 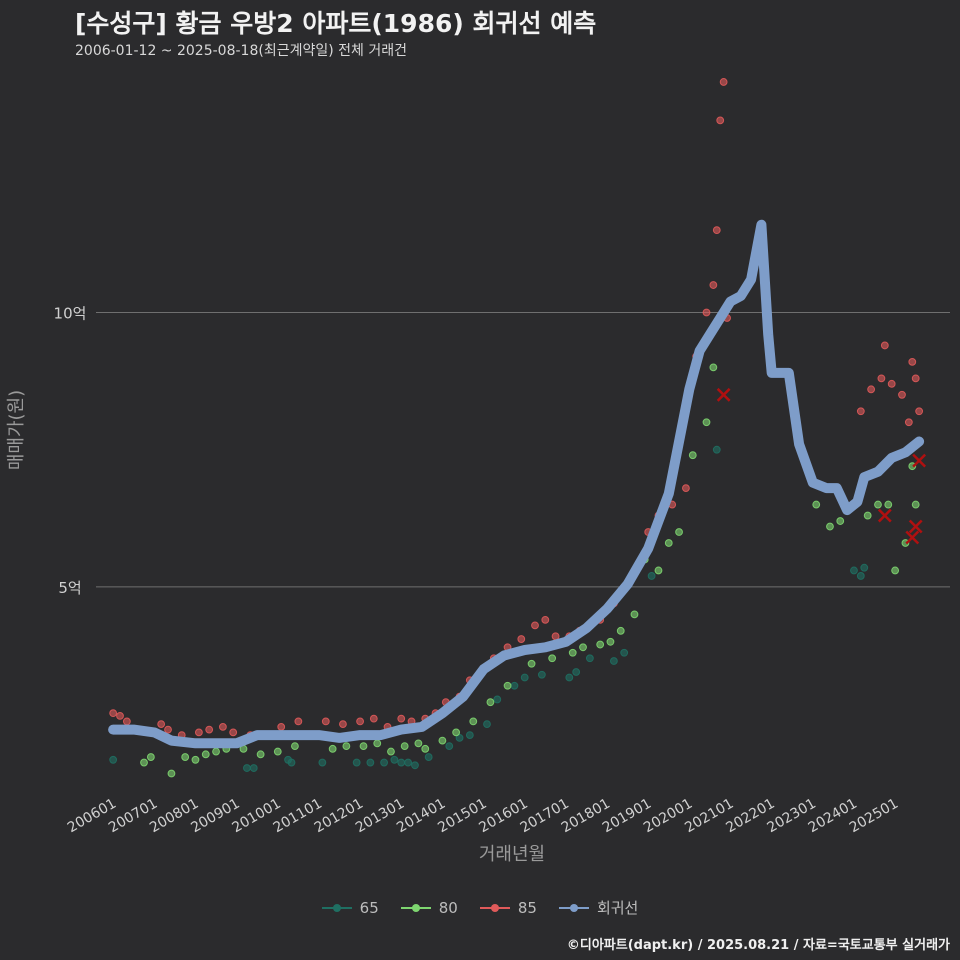 What do you see at coordinates (821, 466) in the screenshot?
I see `cancelled-markers` at bounding box center [821, 466].